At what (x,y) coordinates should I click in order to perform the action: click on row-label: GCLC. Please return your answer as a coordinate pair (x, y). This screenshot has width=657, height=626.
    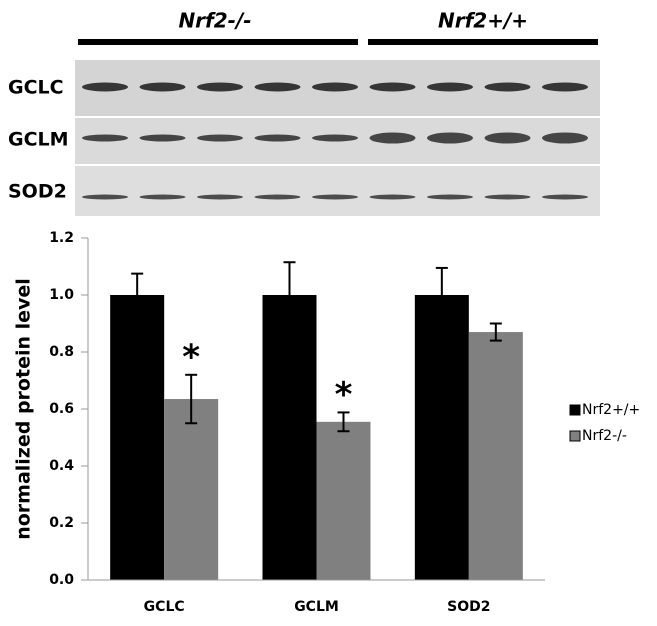
    Looking at the image, I should click on (36, 88).